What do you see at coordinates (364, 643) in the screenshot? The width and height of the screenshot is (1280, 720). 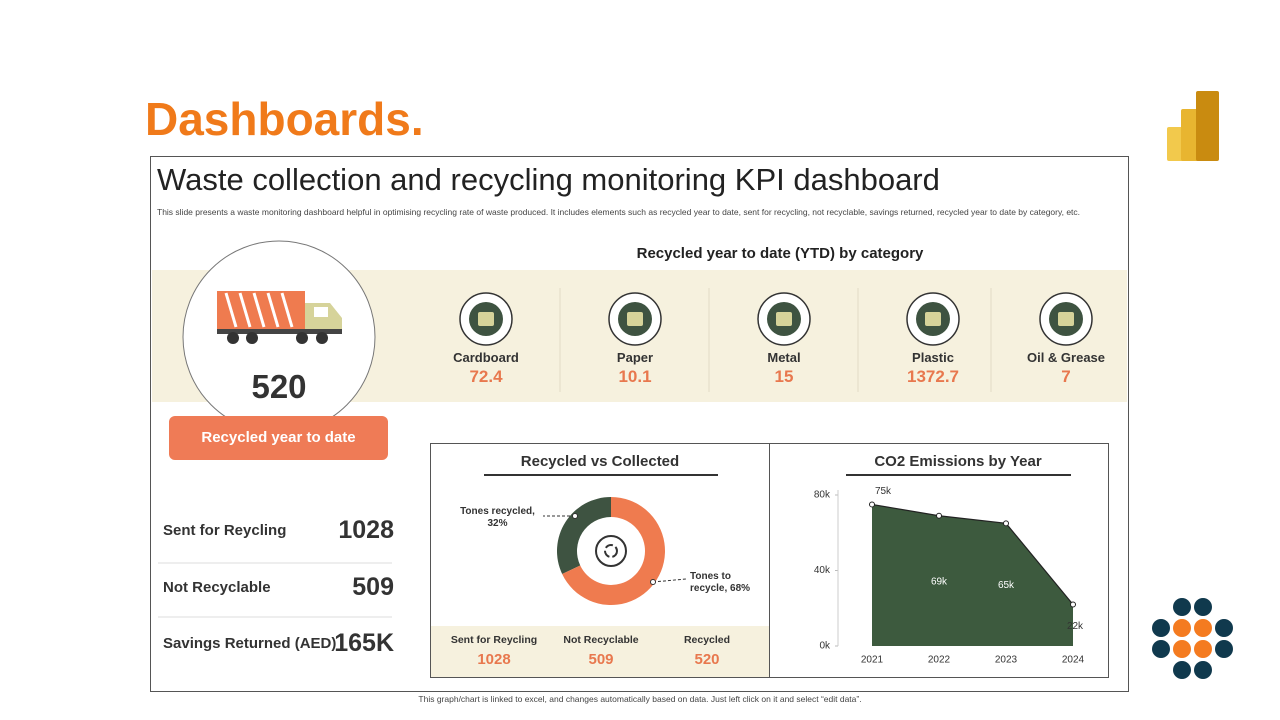 I see `stat-value: 165K` at bounding box center [364, 643].